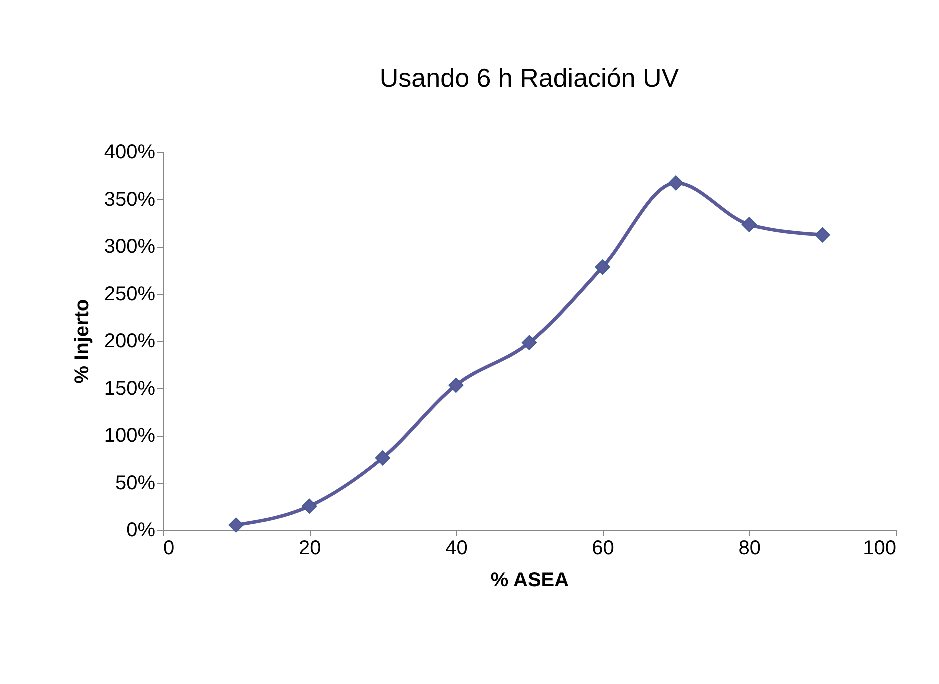 Image resolution: width=939 pixels, height=684 pixels. I want to click on x-tick-label: 20, so click(310, 549).